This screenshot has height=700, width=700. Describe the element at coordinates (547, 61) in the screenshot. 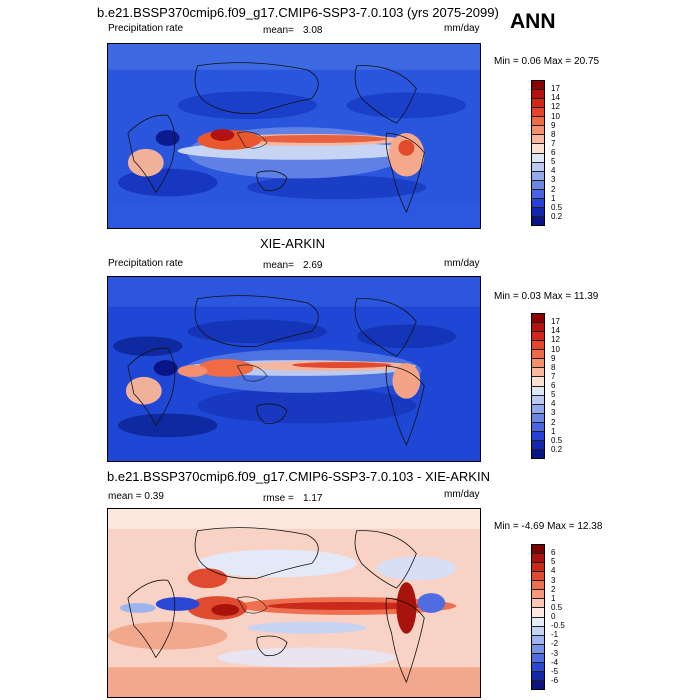

I see `panel1-min-max: Min = 0.06 Max = 20.75` at that location.